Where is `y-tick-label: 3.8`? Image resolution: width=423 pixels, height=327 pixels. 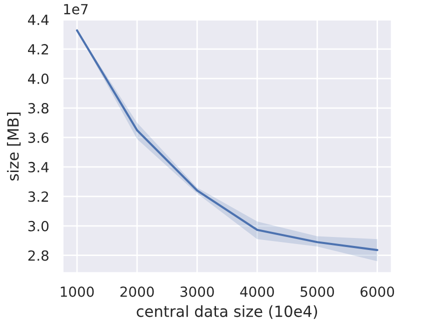
y-tick-label: 3.8 is located at coordinates (38, 108).